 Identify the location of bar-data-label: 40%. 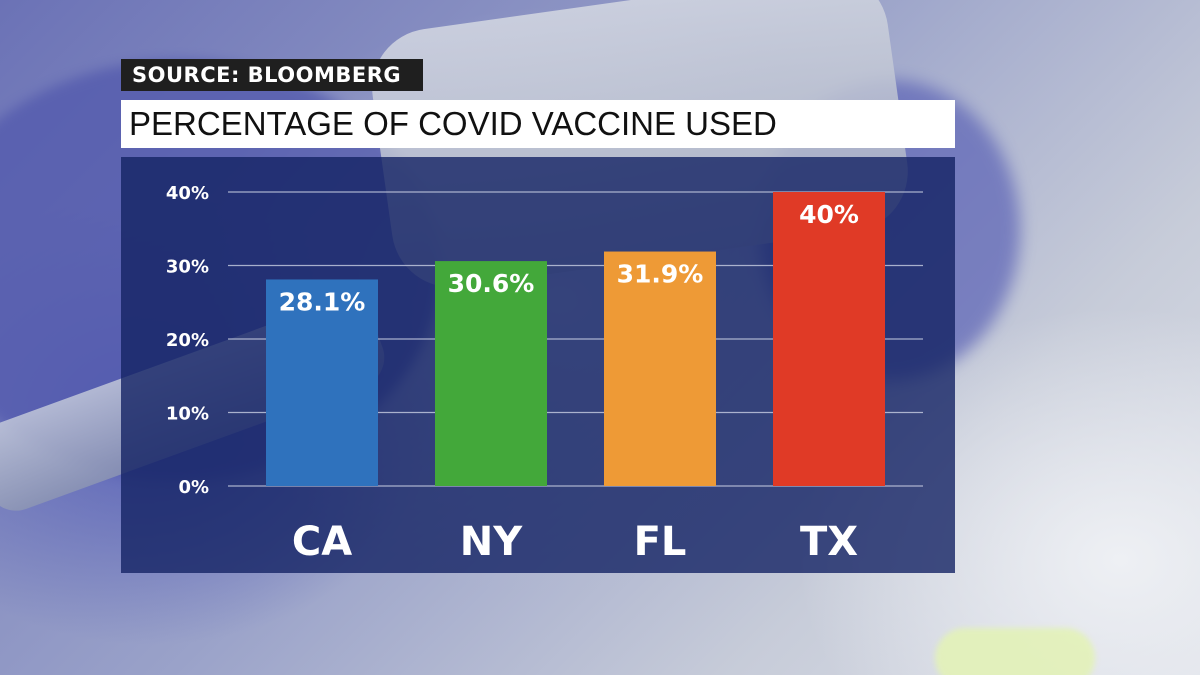
(829, 214).